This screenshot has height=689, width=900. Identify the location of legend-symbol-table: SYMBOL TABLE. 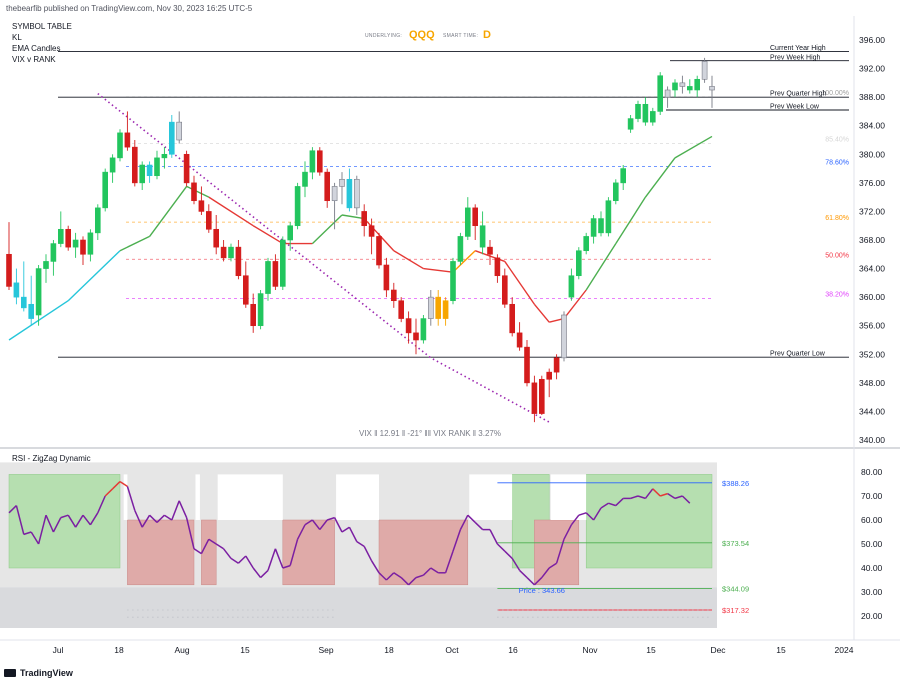
(42, 26).